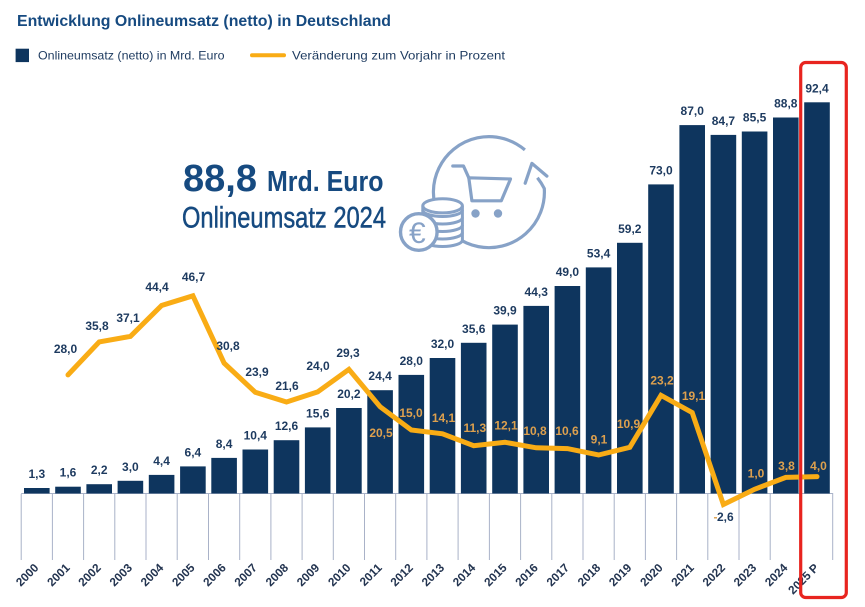 This screenshot has height=607, width=865. What do you see at coordinates (506, 426) in the screenshot?
I see `svg-text: 12,1` at bounding box center [506, 426].